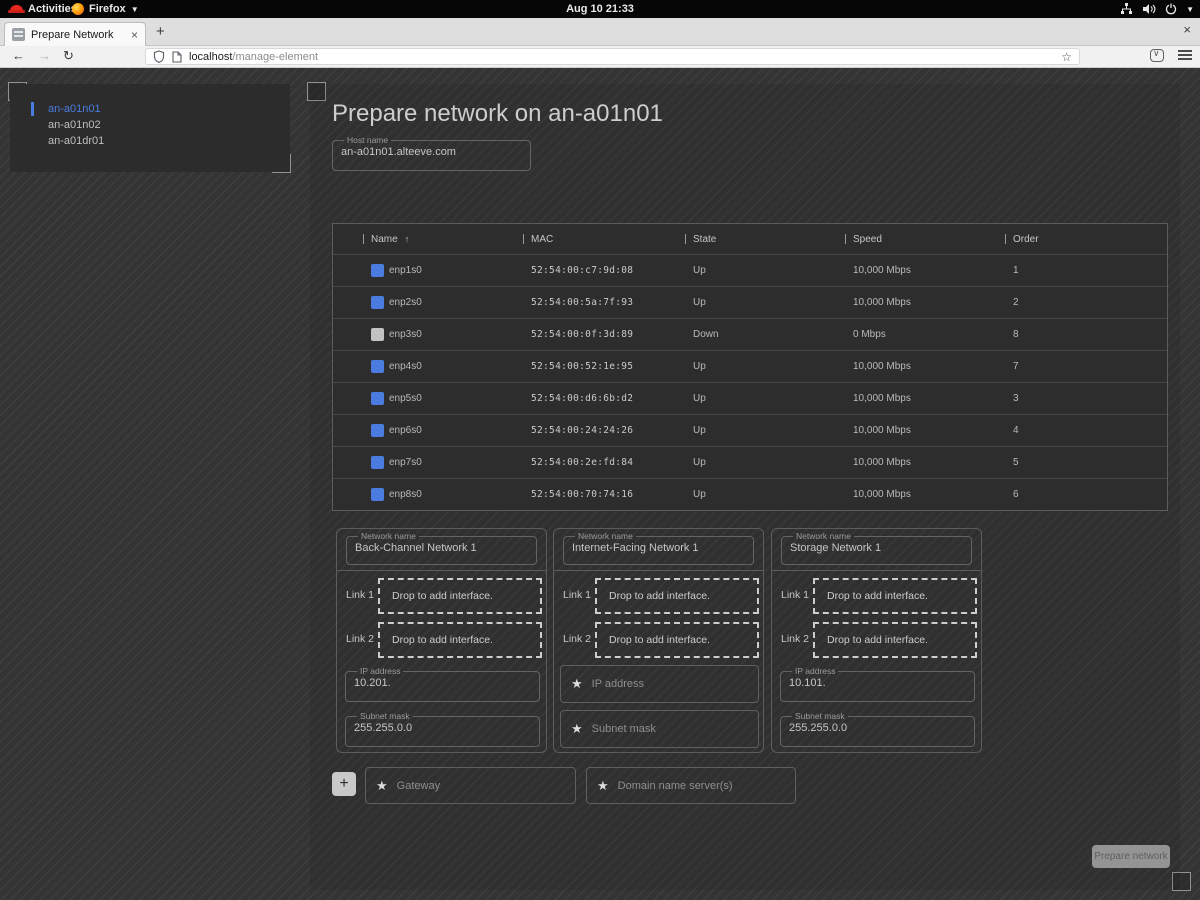  What do you see at coordinates (150, 109) in the screenshot?
I see `node-item-an-a01n01: an-a01n01` at bounding box center [150, 109].